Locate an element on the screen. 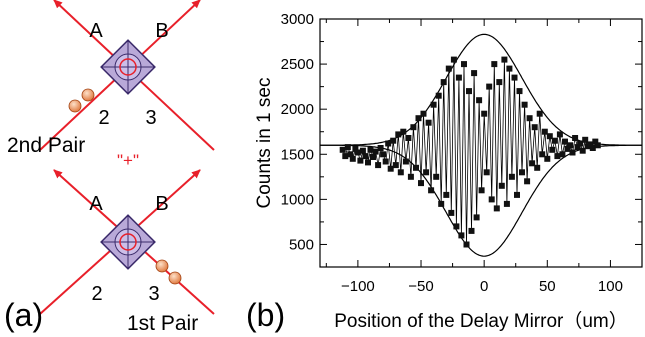 This screenshot has height=337, width=645. y-tick-label: 1500 is located at coordinates (297, 154).